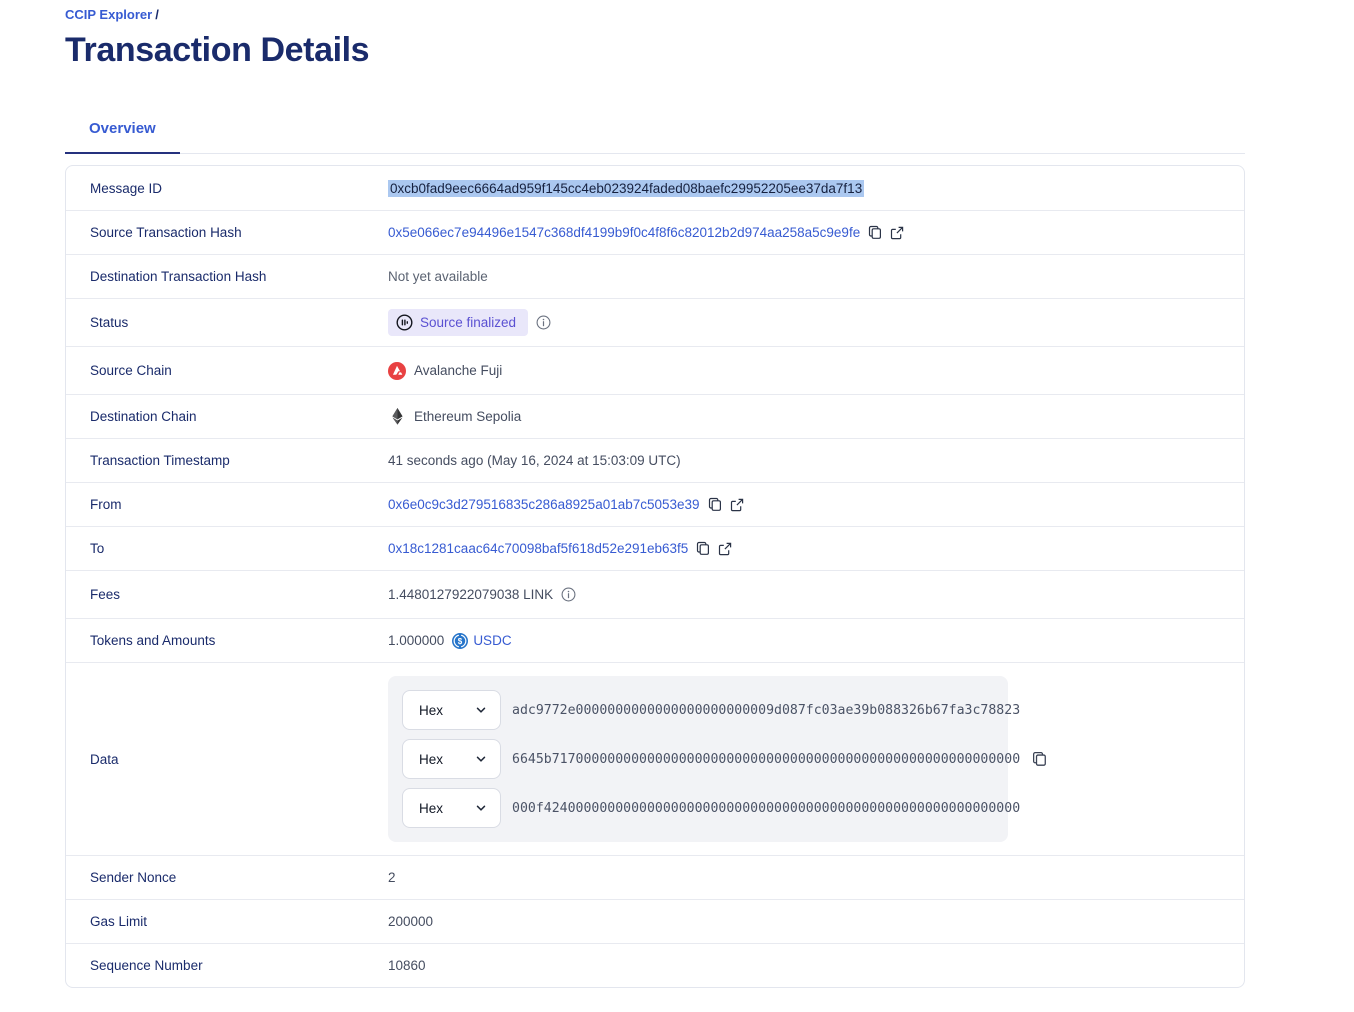 Image resolution: width=1354 pixels, height=1012 pixels. Describe the element at coordinates (458, 370) in the screenshot. I see `source-chain-value: Avalanche Fuji` at that location.